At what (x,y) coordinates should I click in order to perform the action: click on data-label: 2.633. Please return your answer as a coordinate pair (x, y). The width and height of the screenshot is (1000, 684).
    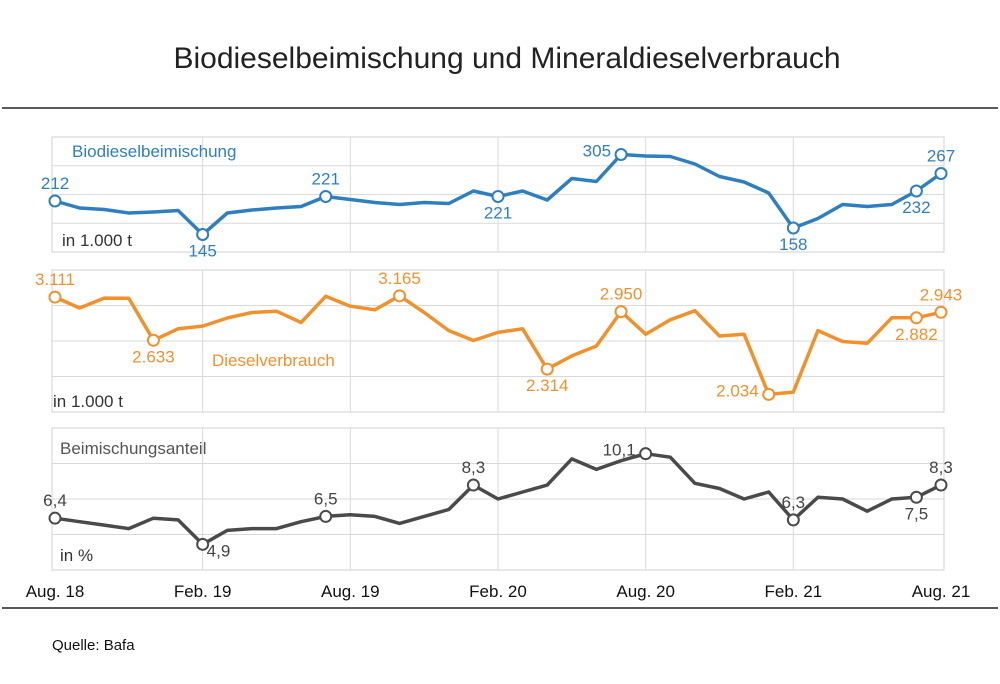
    Looking at the image, I should click on (153, 356).